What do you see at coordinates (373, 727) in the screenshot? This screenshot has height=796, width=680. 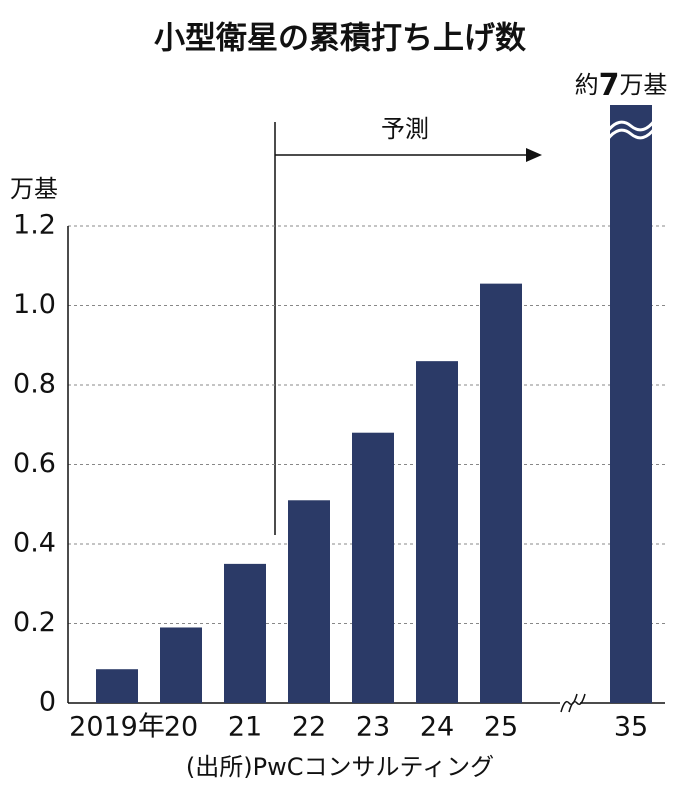 I see `x-tick-label: 23` at bounding box center [373, 727].